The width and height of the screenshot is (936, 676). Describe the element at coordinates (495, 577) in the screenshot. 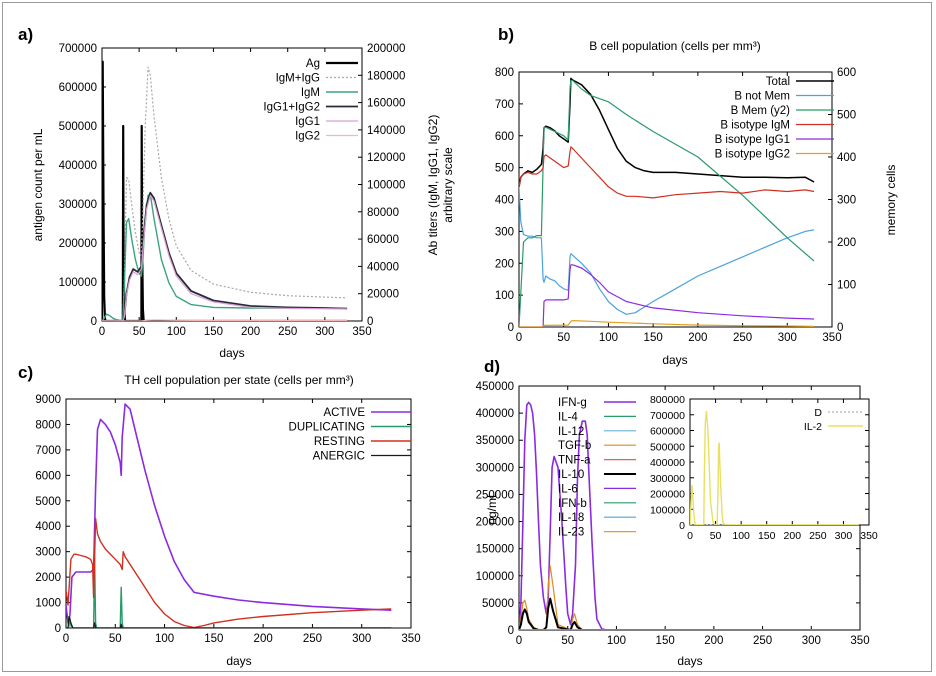

I see `panel-d-y-tick-label: 100000` at that location.